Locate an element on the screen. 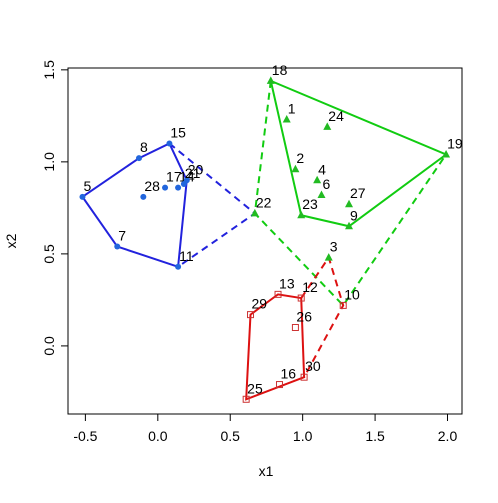  y-axis-label: x2 is located at coordinates (11, 240).